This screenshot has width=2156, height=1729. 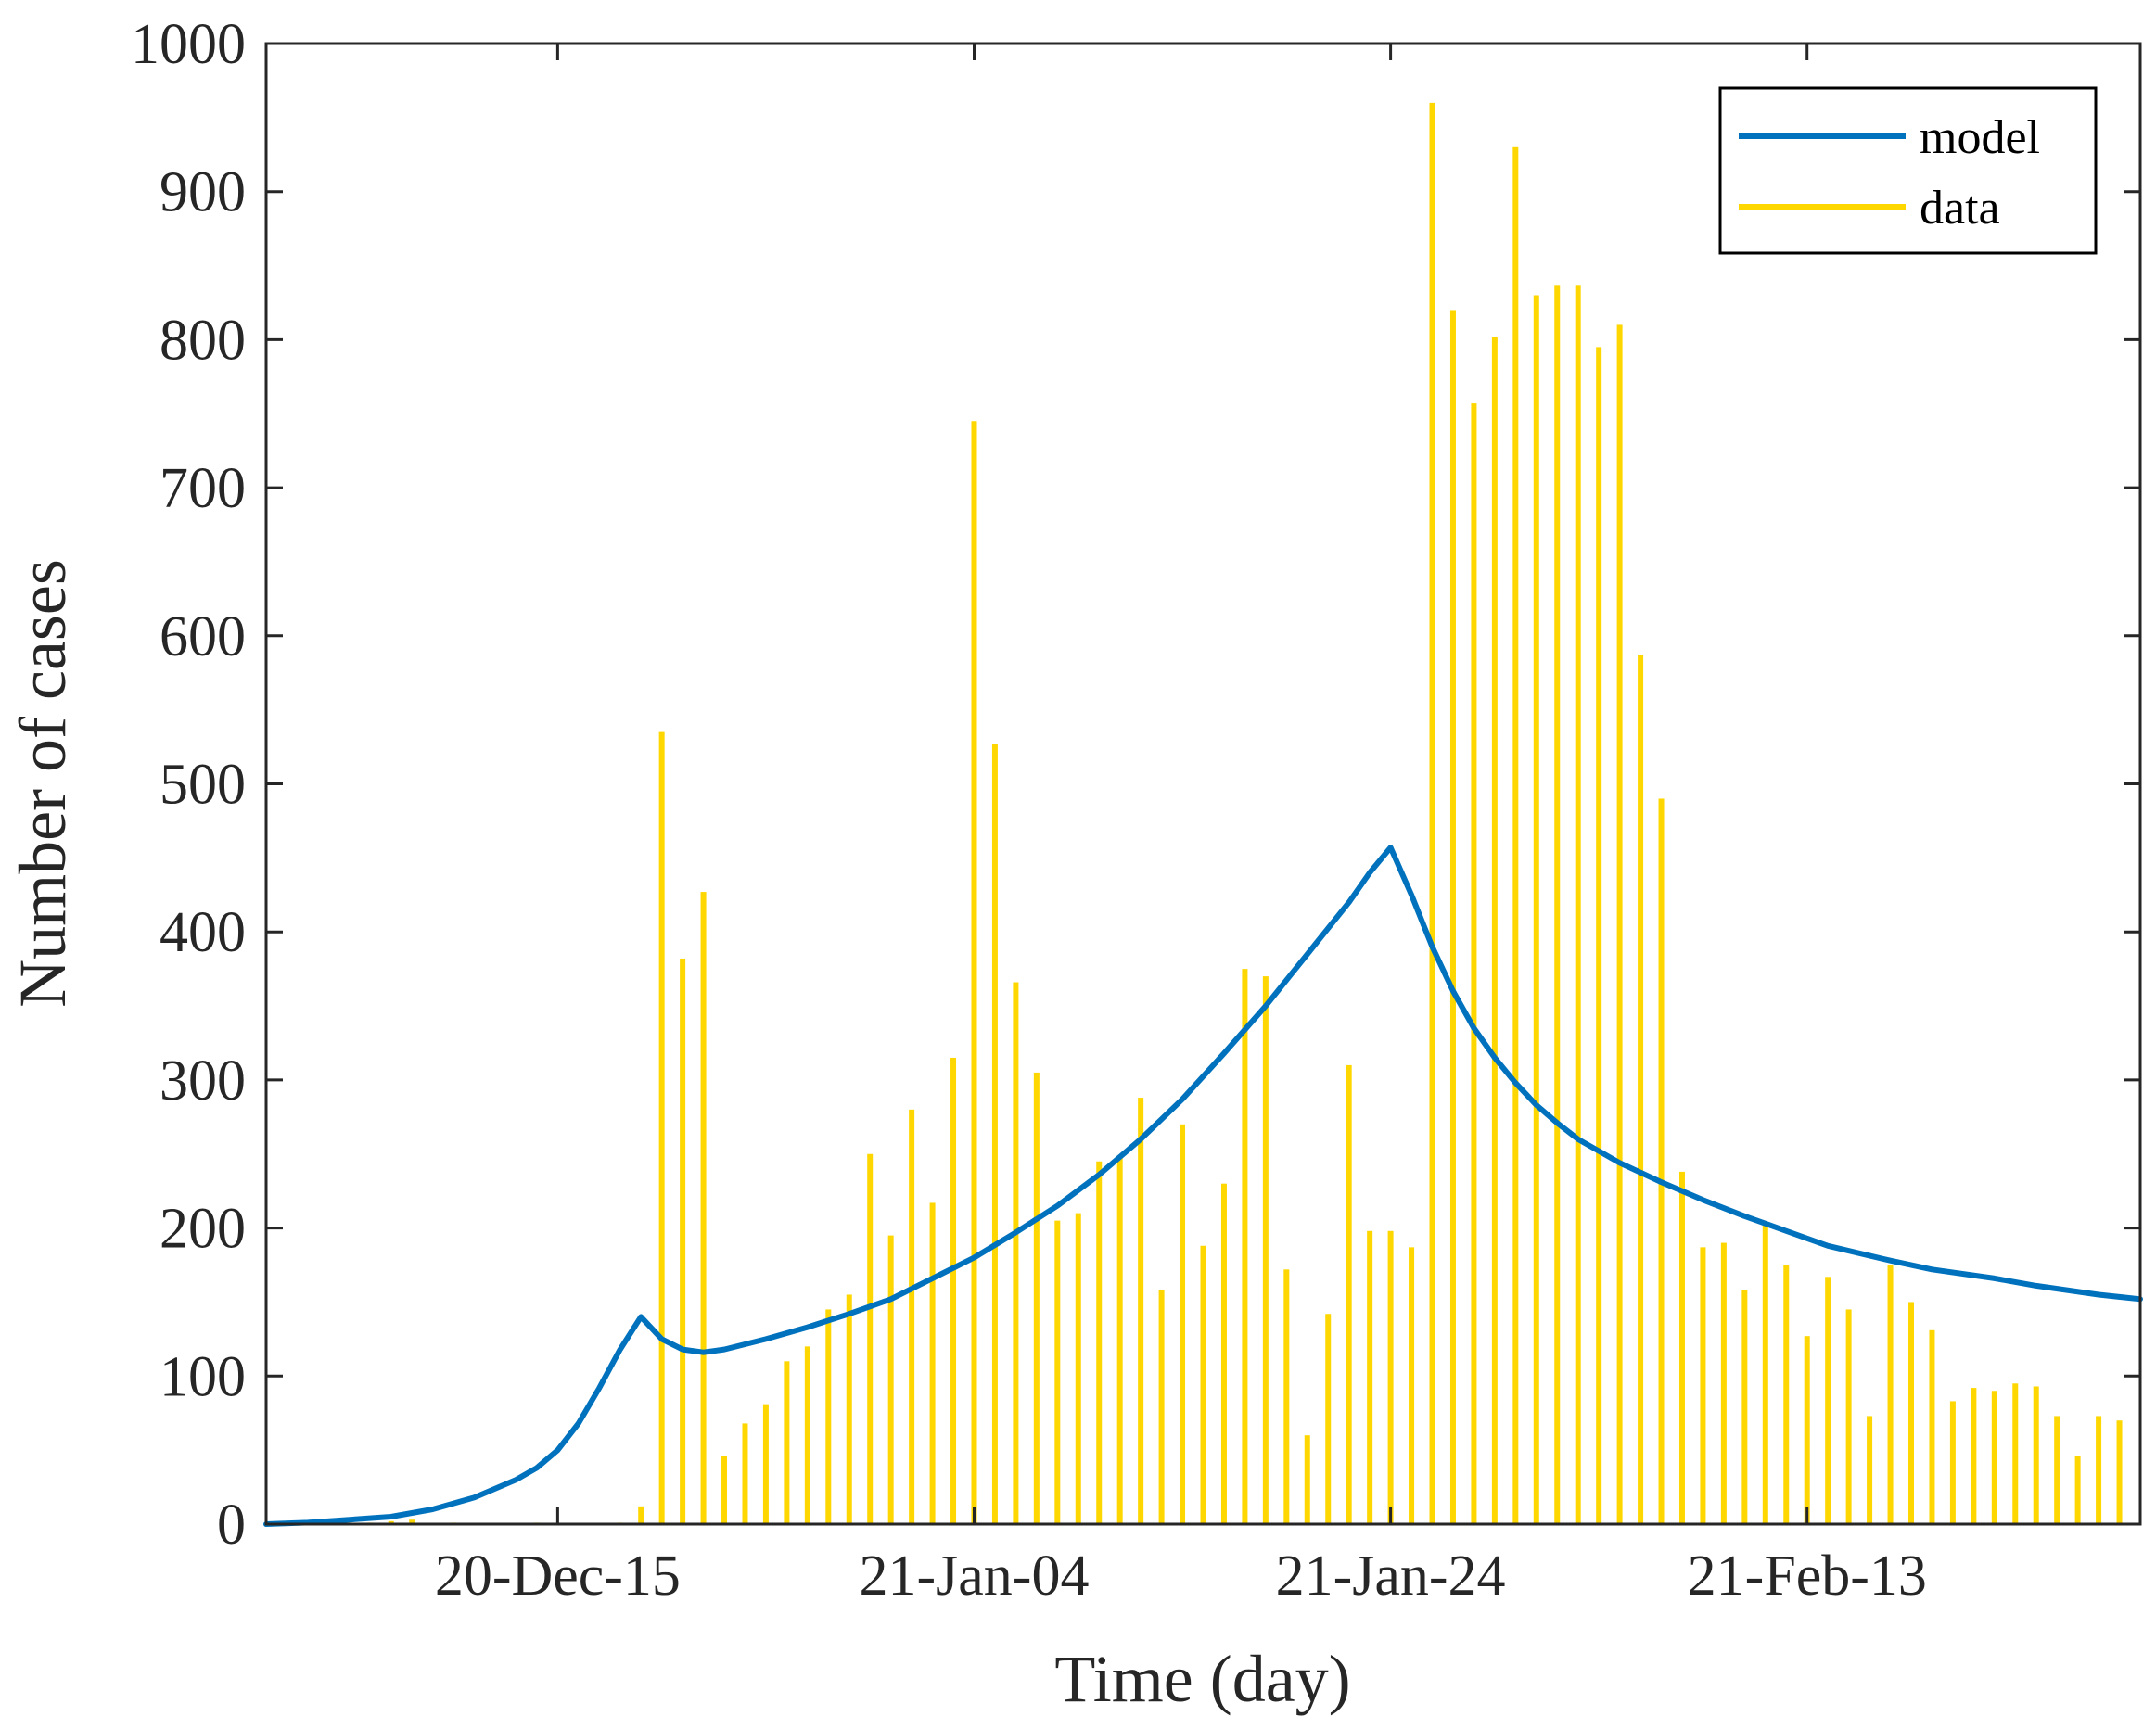 I want to click on y-tick-label: 800, so click(x=203, y=340).